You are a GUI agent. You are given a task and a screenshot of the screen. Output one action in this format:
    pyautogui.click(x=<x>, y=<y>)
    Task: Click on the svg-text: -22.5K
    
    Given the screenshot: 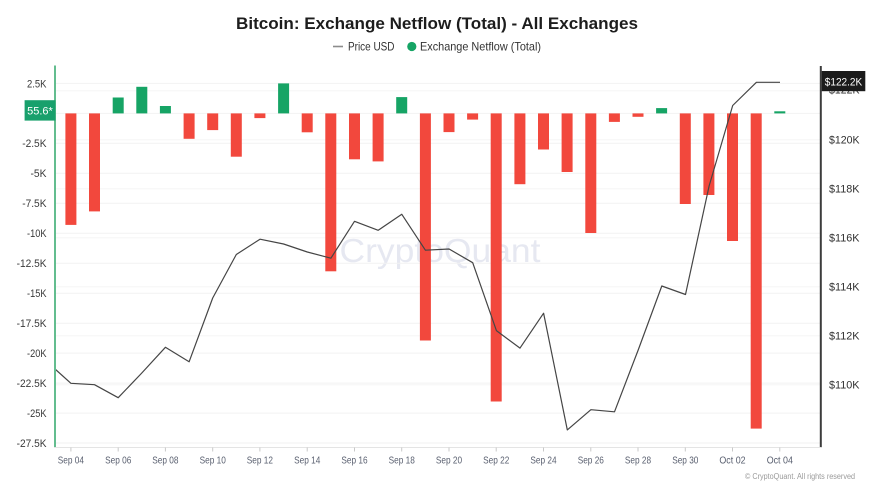 What is the action you would take?
    pyautogui.click(x=32, y=384)
    